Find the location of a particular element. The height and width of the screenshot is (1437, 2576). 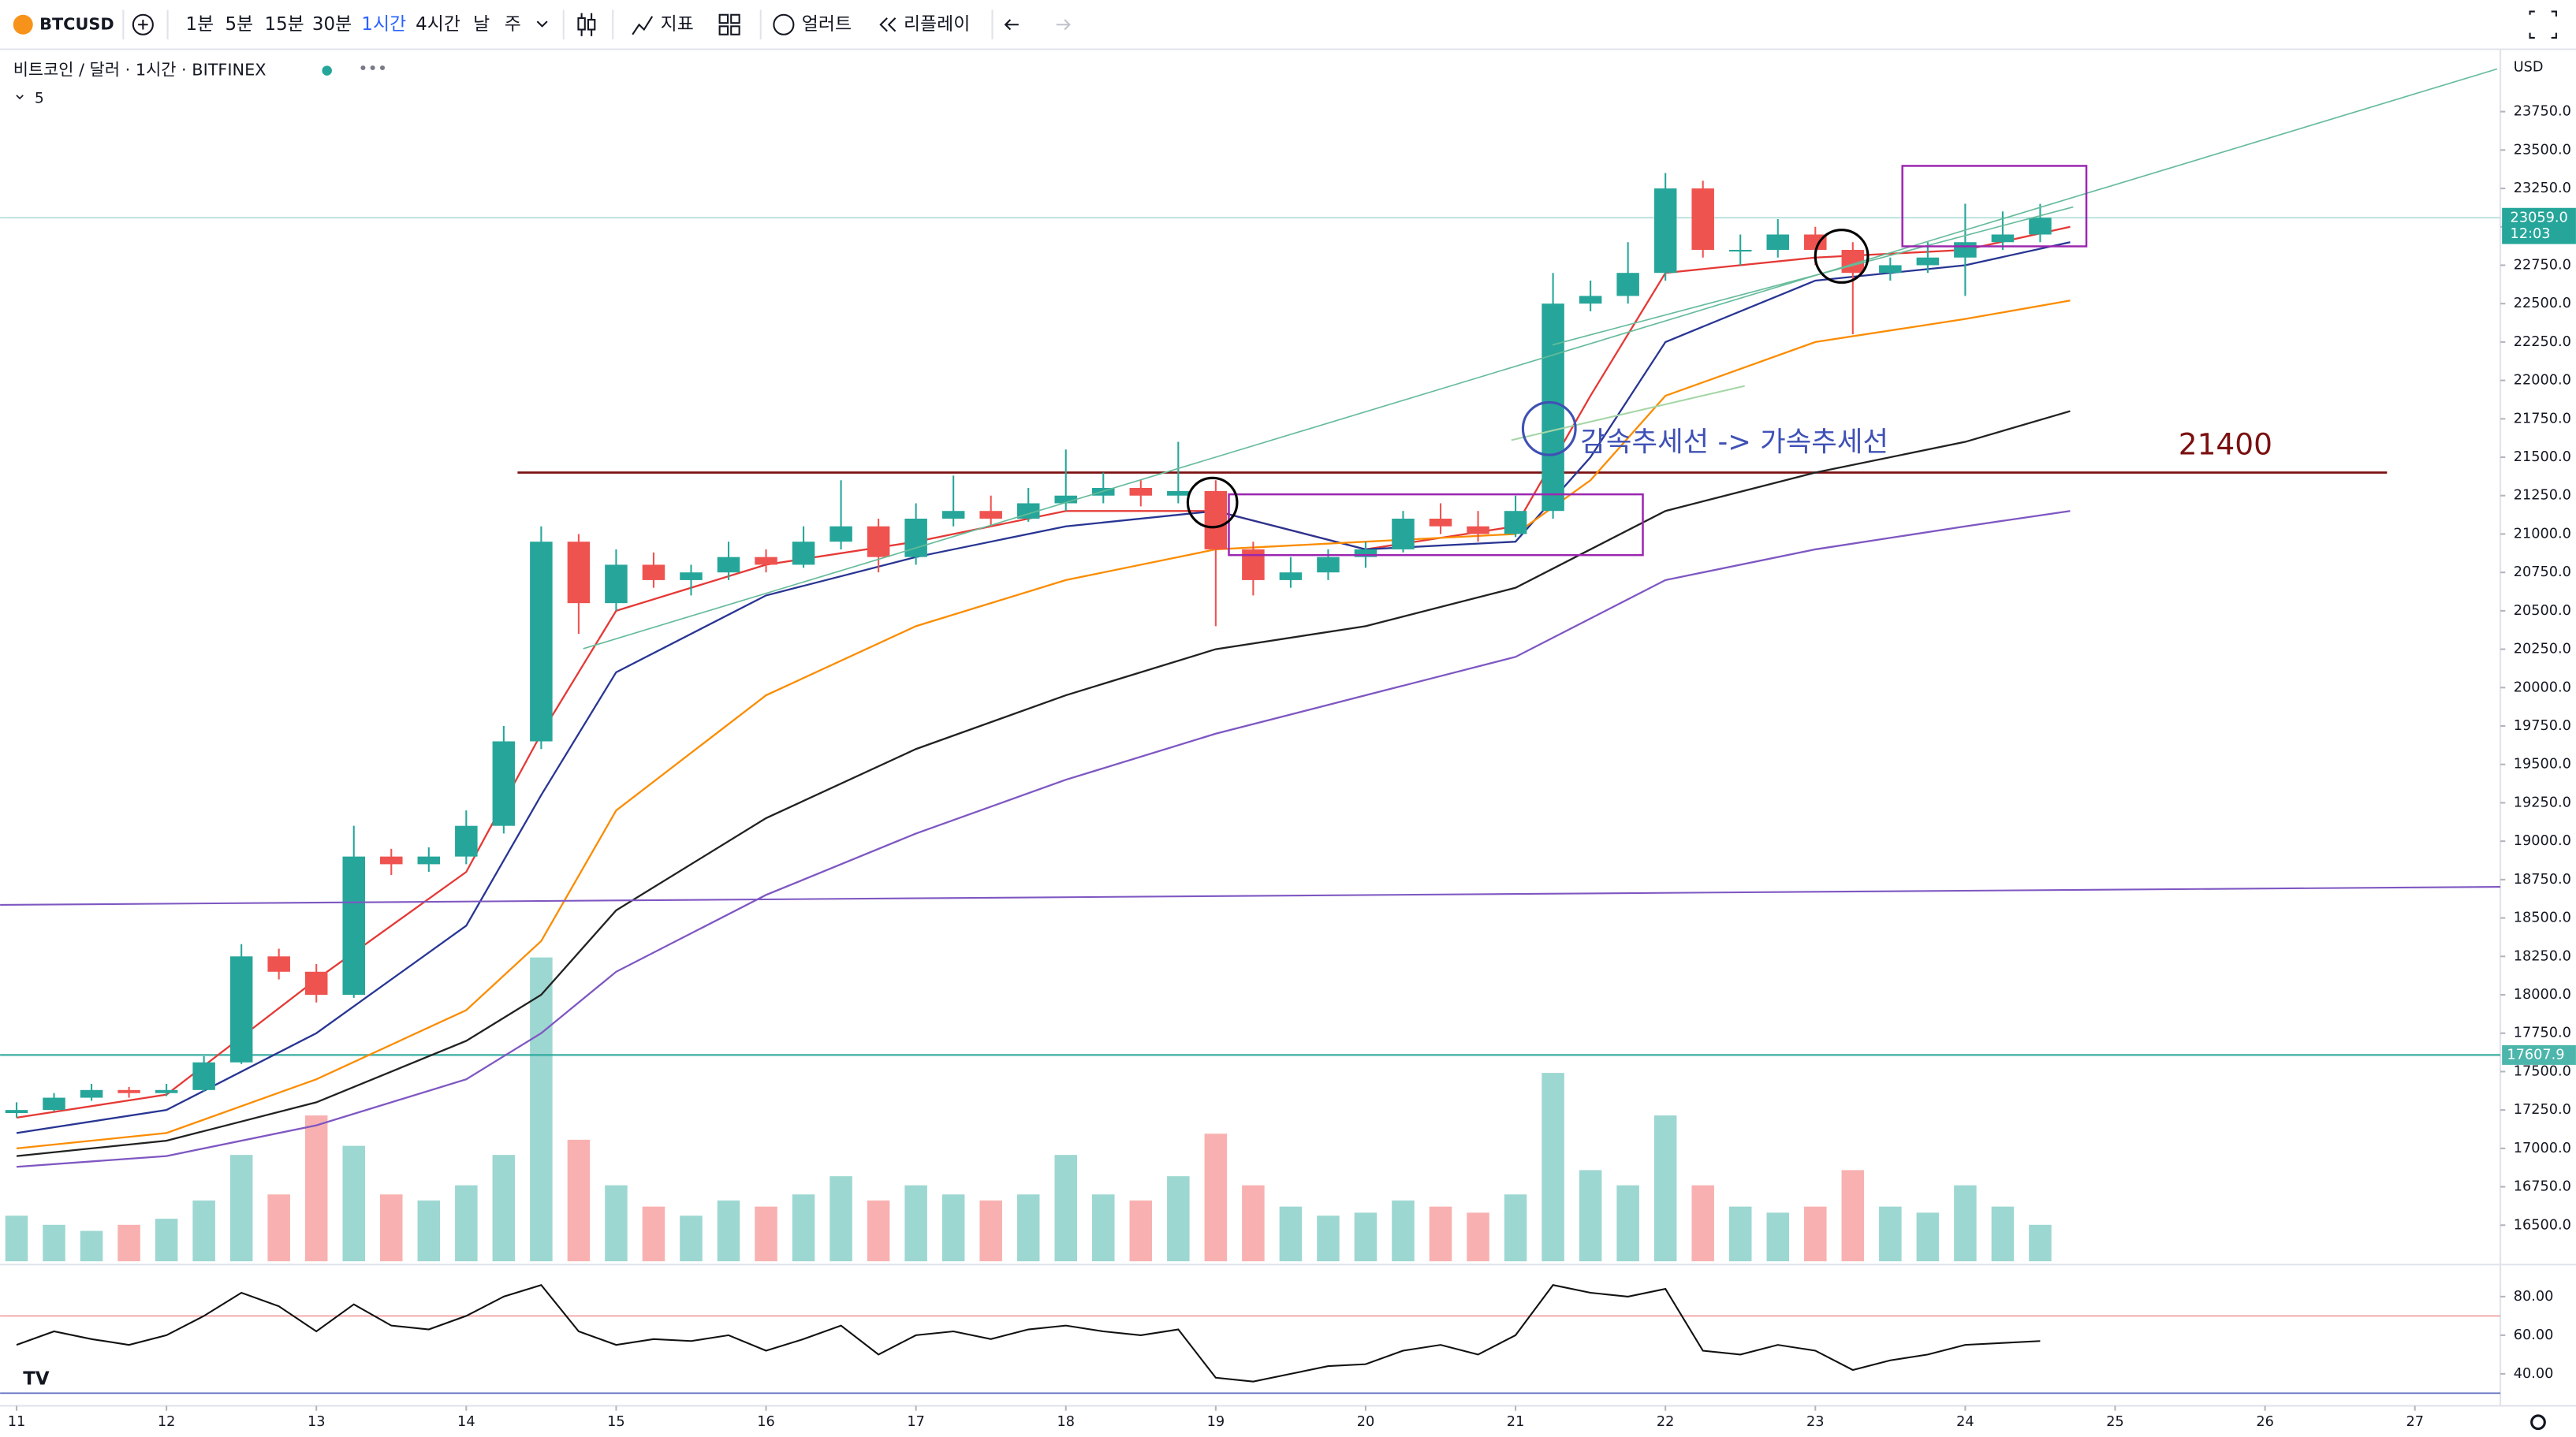

x-tick-label: 23 is located at coordinates (1816, 1422).